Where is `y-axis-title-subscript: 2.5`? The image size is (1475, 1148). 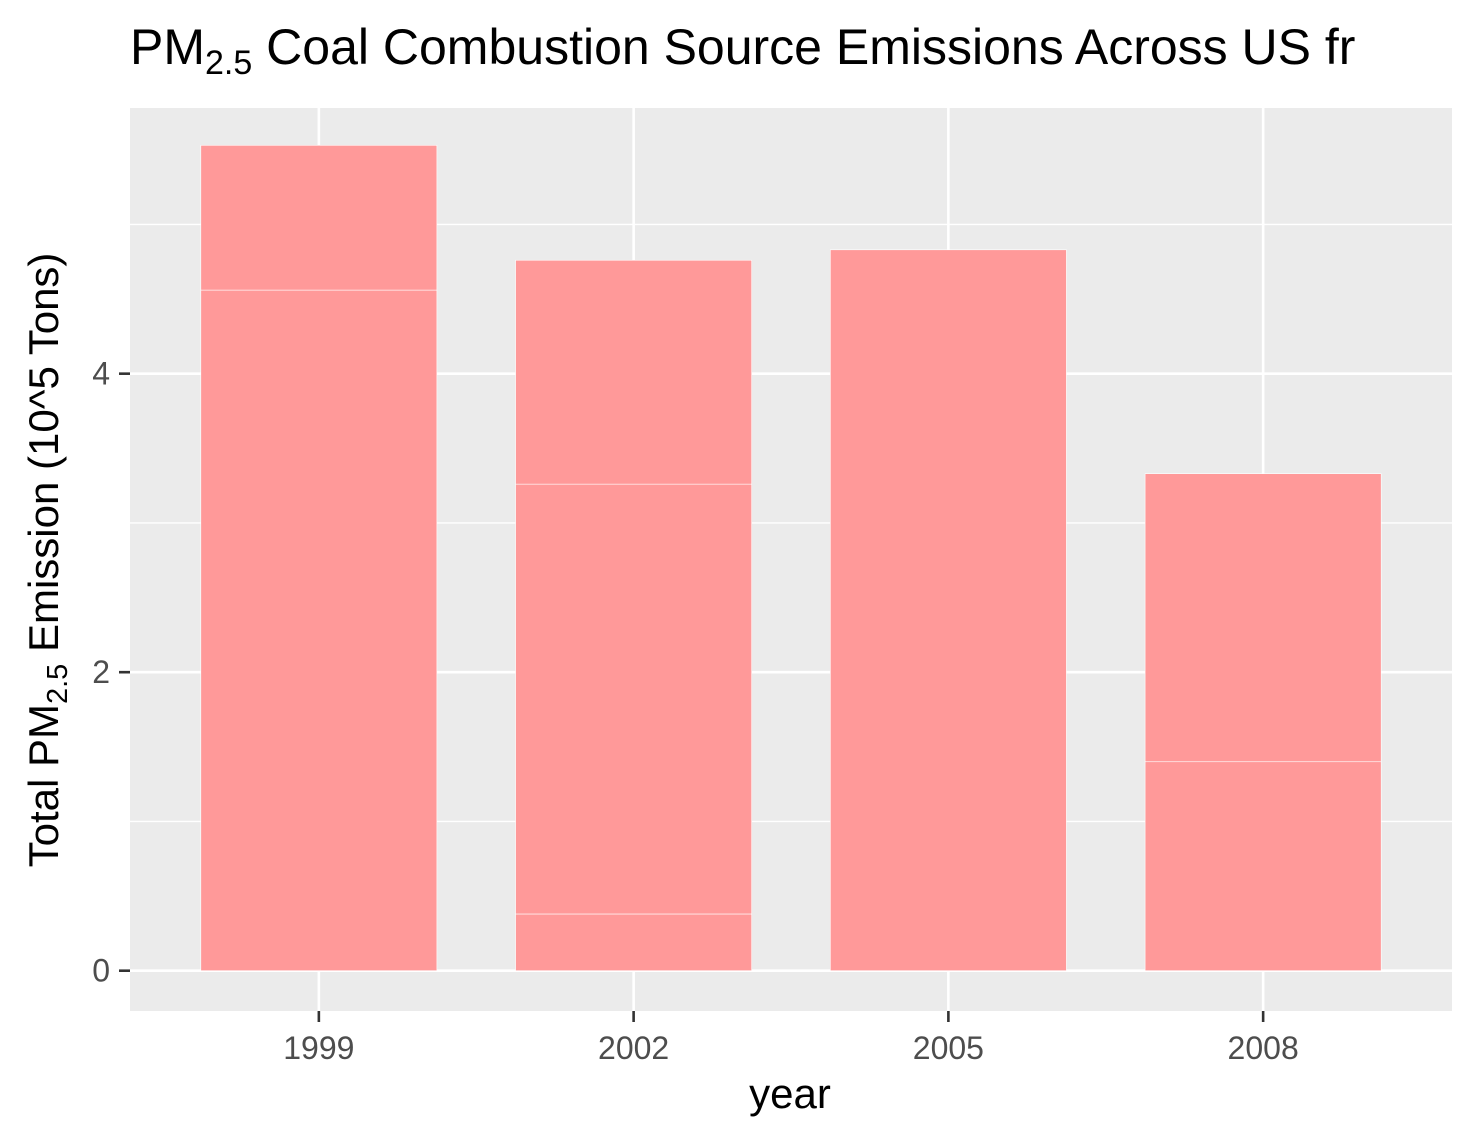
y-axis-title-subscript: 2.5 is located at coordinates (58, 684).